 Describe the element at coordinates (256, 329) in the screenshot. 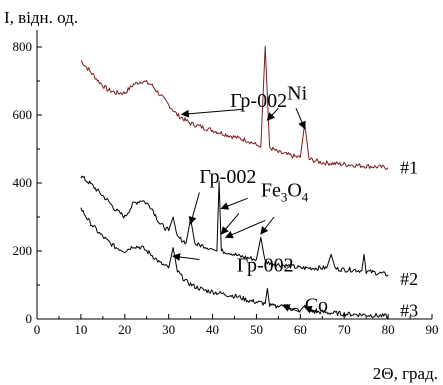

I see `x-tick-label: 50` at that location.